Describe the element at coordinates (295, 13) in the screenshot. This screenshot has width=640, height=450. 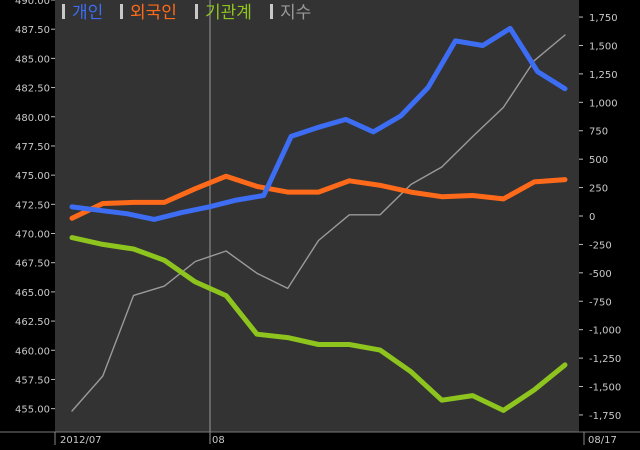
I see `legend-label: 지수` at that location.